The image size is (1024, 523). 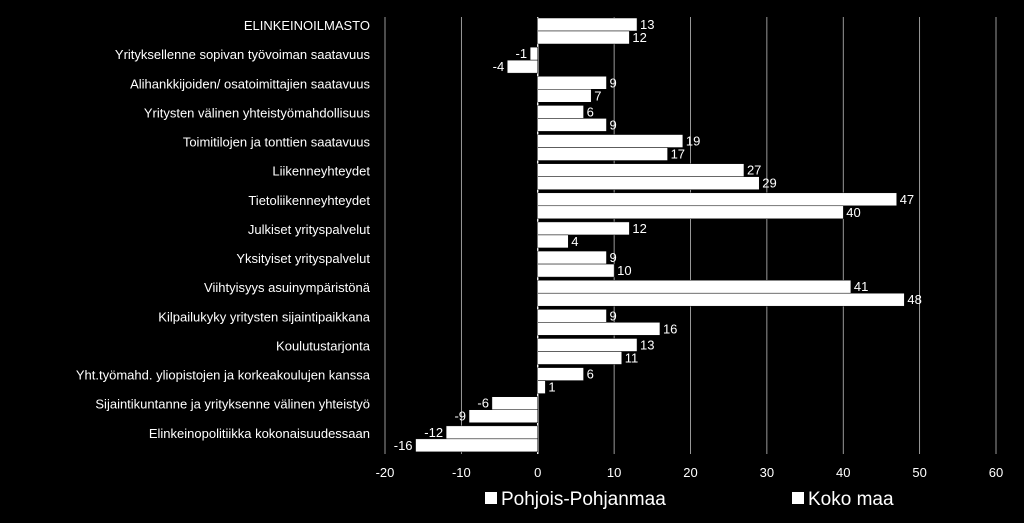 What do you see at coordinates (303, 258) in the screenshot?
I see `category-label: Yksityiset yrityspalvelut` at bounding box center [303, 258].